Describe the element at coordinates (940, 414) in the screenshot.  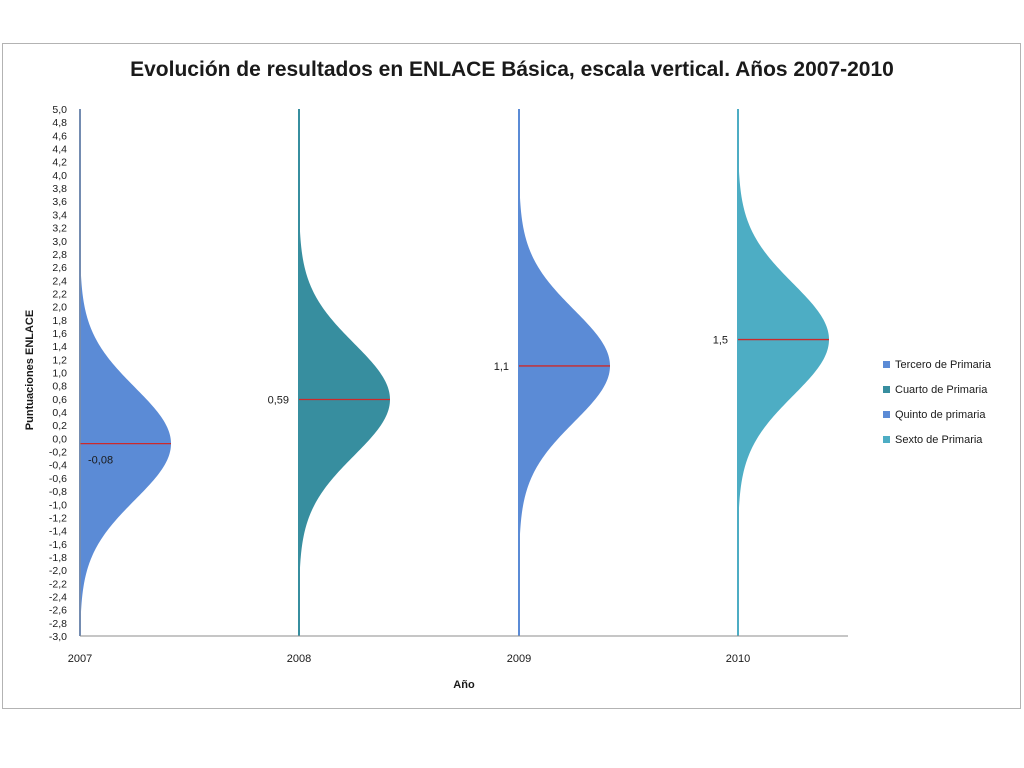
I see `legend-label: Quinto de primaria` at that location.